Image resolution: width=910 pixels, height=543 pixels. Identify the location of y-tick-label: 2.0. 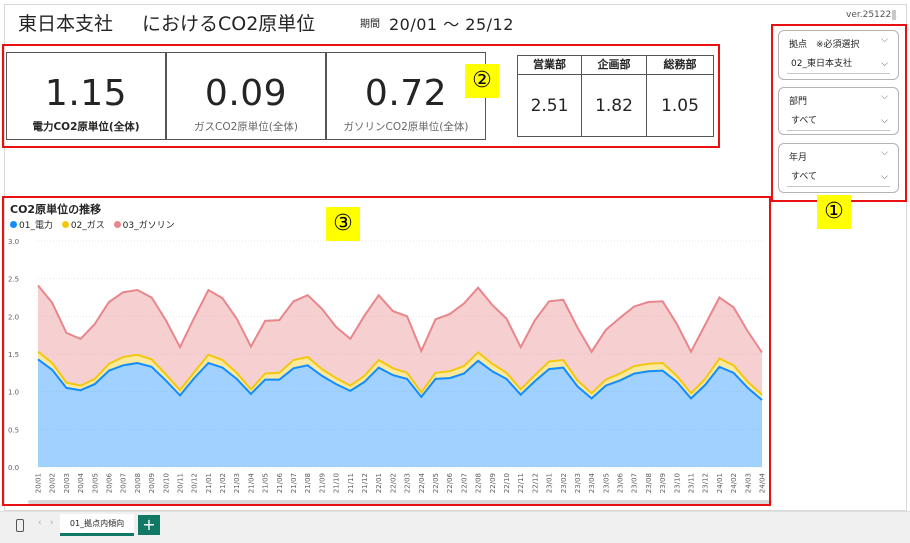
(13, 317).